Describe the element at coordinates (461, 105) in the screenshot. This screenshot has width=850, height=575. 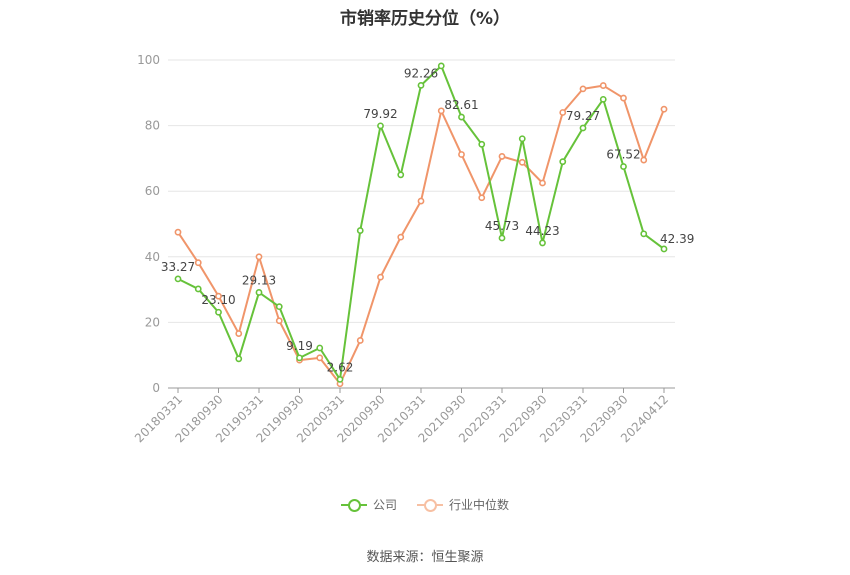
I see `data-label: 82.61` at that location.